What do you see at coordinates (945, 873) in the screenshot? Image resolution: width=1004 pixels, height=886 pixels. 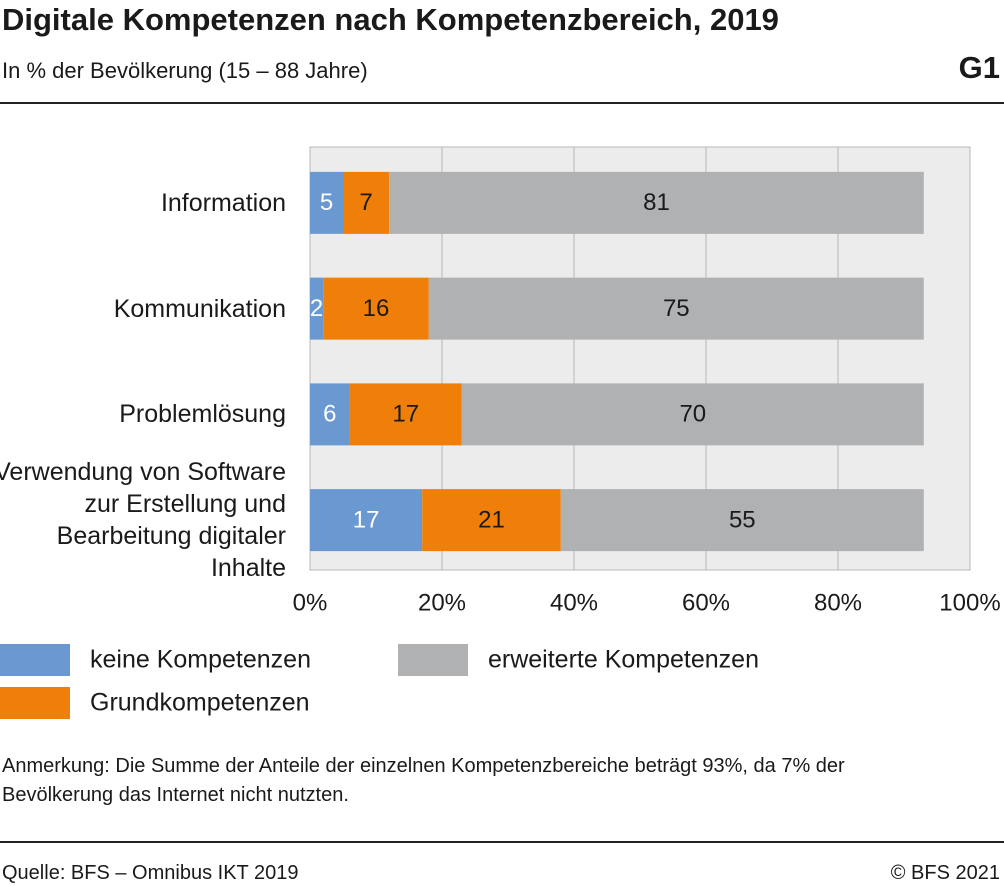 I see `copyright: © BFS 2021` at bounding box center [945, 873].